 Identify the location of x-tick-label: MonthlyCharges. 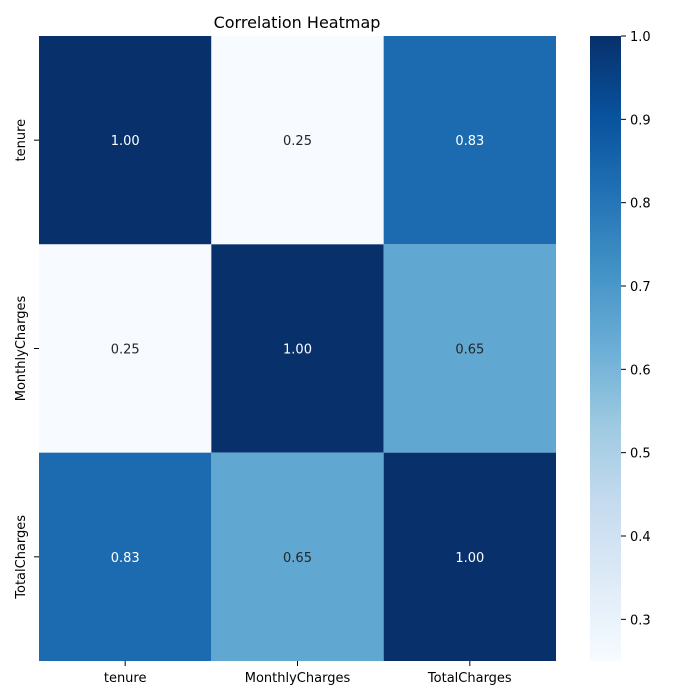
(298, 678).